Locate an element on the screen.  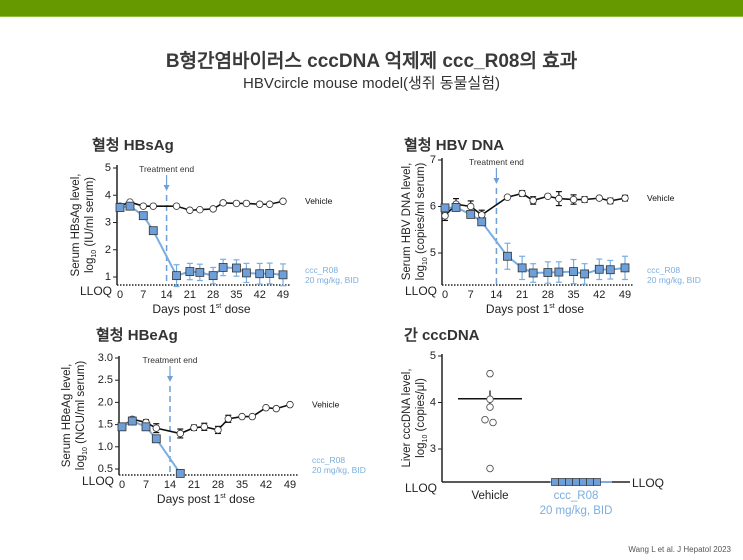
panel-title-hbeag: 혈청 HBeAg is located at coordinates (137, 335).